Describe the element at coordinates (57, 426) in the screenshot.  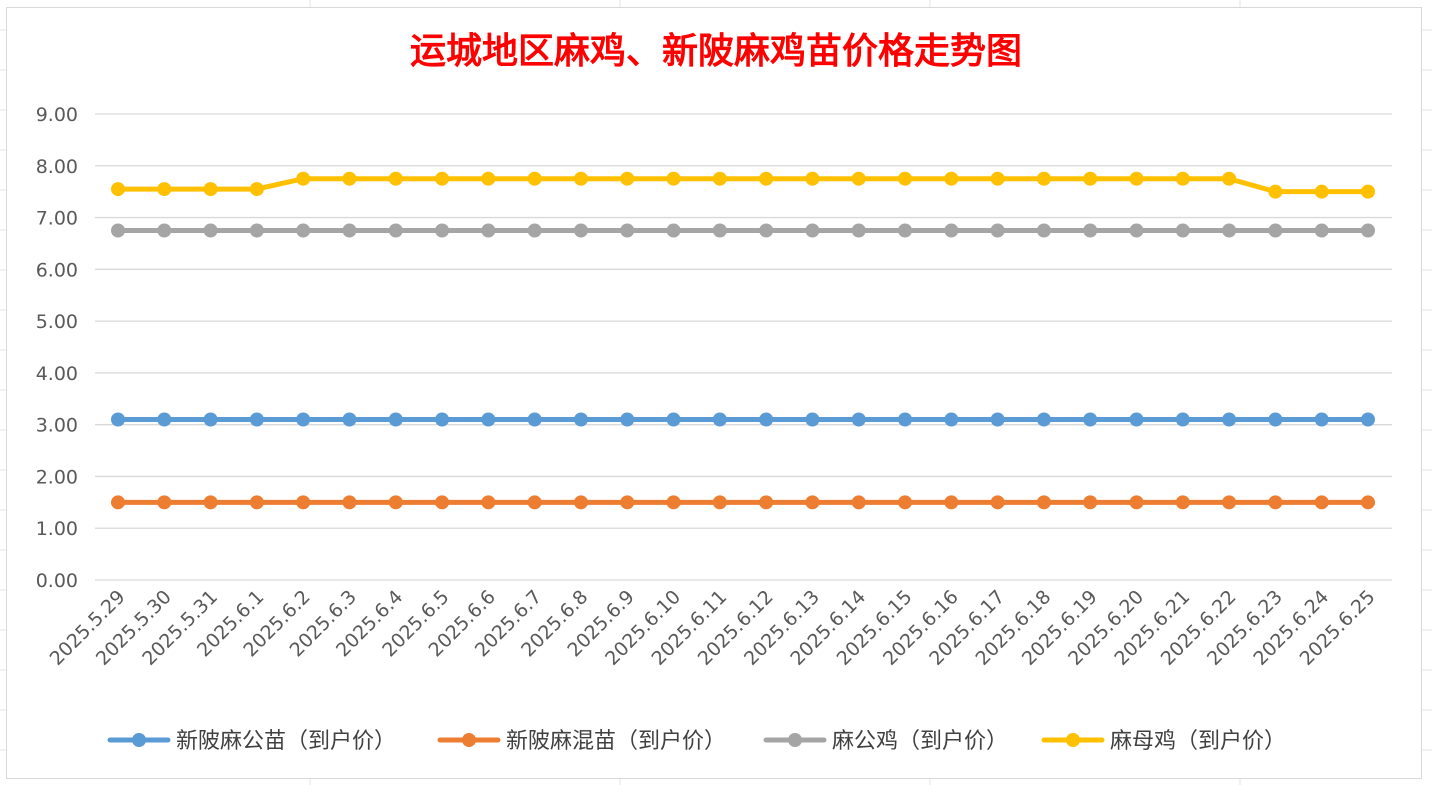
I see `y-tick-label: 3.00` at that location.